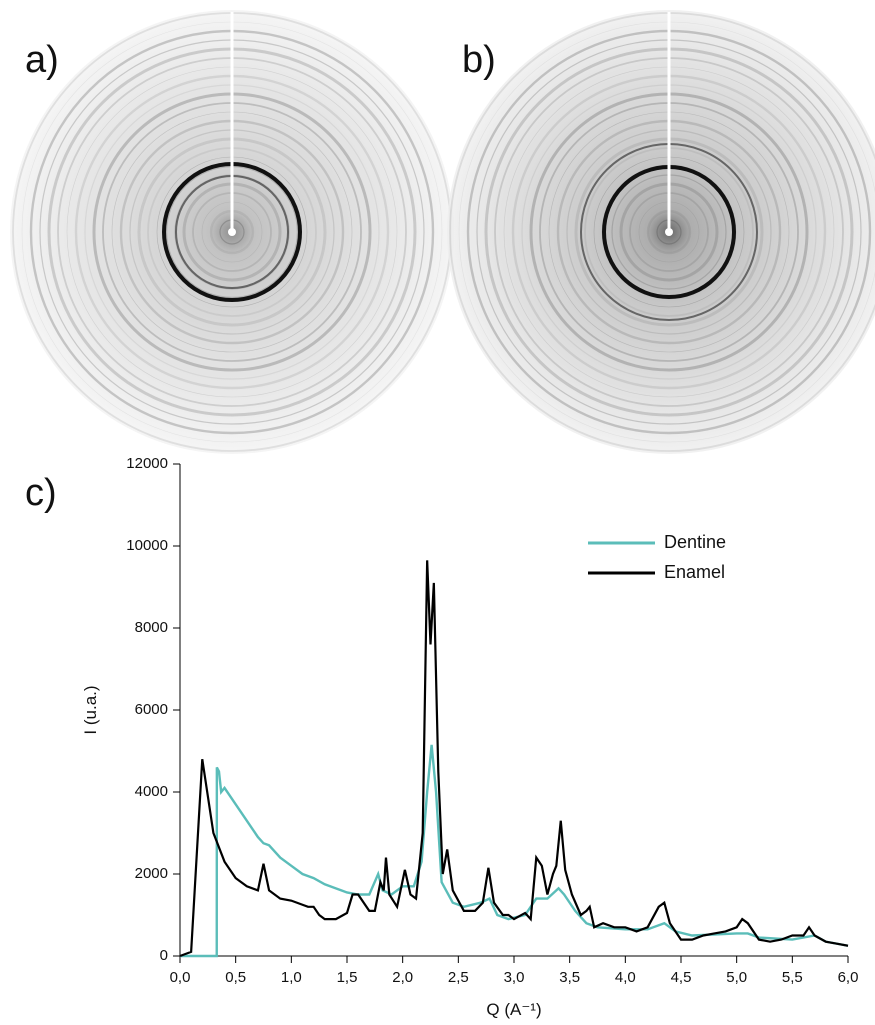  I want to click on x-tick-label: 4,0, so click(625, 977).